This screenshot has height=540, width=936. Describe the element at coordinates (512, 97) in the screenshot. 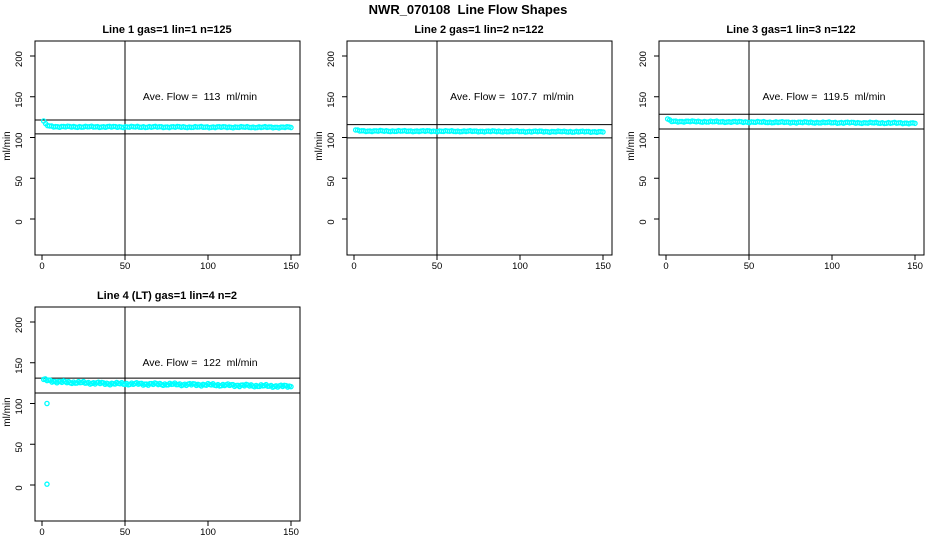

I see `annotation-text: Ave. Flow = 107.7 ml/min` at that location.